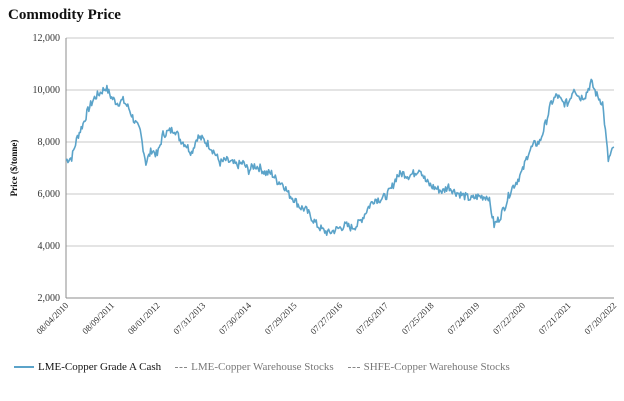  I want to click on legend-item-lme-warehouse: LME-Copper Warehouse Stocks, so click(254, 367).